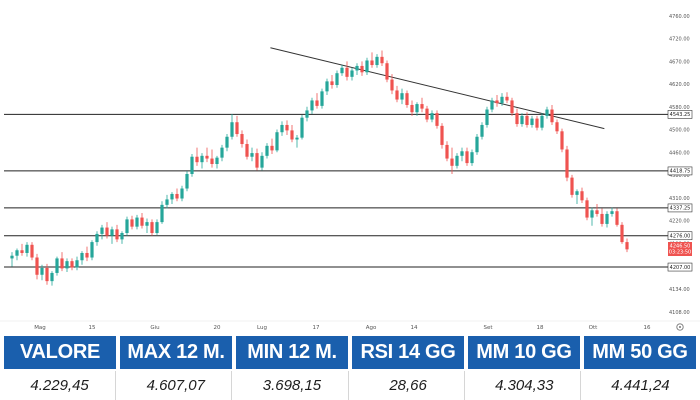 This screenshot has width=700, height=400. What do you see at coordinates (176, 385) in the screenshot?
I see `value-max-12m: 4.607,07` at bounding box center [176, 385].